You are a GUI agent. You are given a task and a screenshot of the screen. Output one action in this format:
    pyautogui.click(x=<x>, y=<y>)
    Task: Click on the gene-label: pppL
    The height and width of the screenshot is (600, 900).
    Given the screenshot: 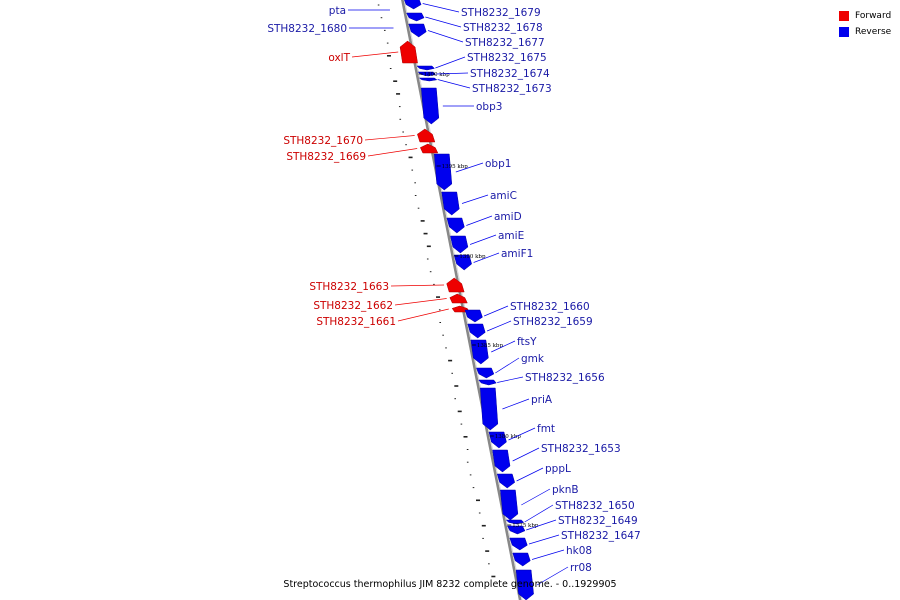 What is the action you would take?
    pyautogui.click(x=558, y=469)
    